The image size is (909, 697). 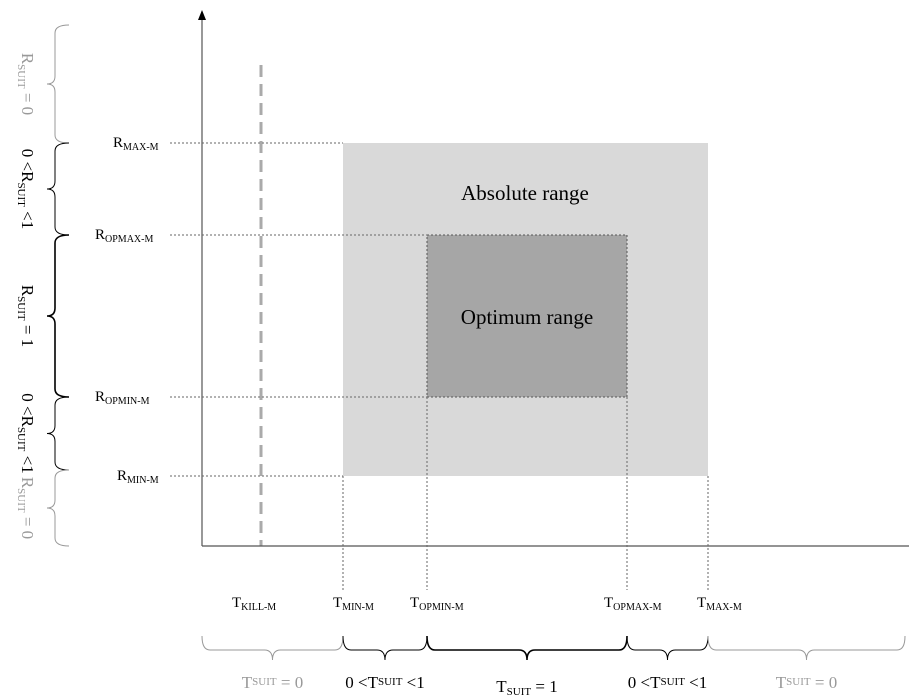 I want to click on x-level-label: TKILL-M, so click(x=254, y=604).